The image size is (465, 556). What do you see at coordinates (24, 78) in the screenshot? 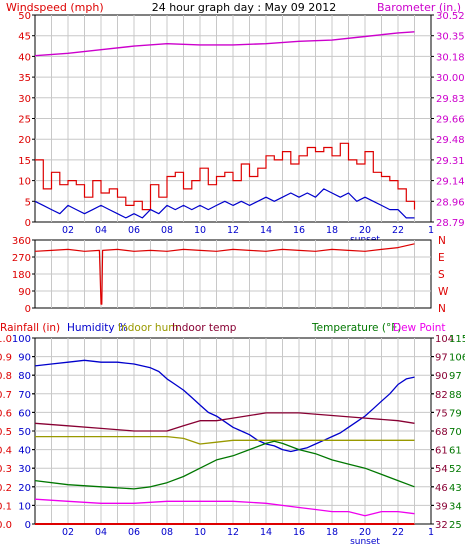
I see `wind-axis-tick-label: 35` at bounding box center [24, 78].